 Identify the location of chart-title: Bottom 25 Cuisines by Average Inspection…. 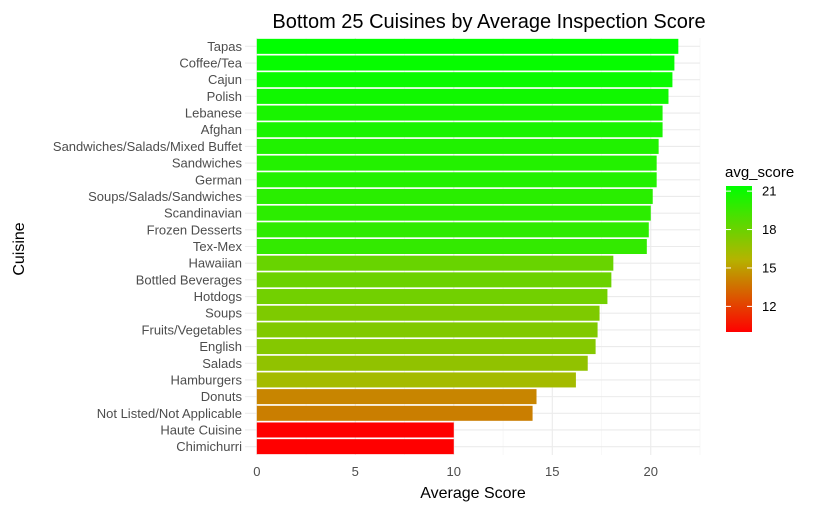
(488, 22).